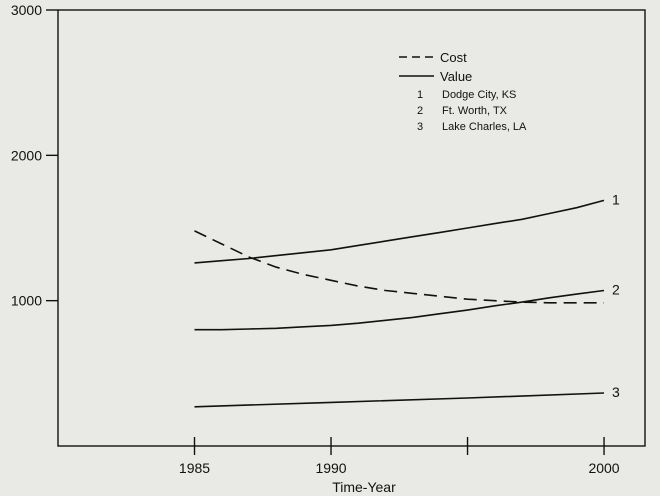  I want to click on y-tick-label: 2000, so click(26, 155).